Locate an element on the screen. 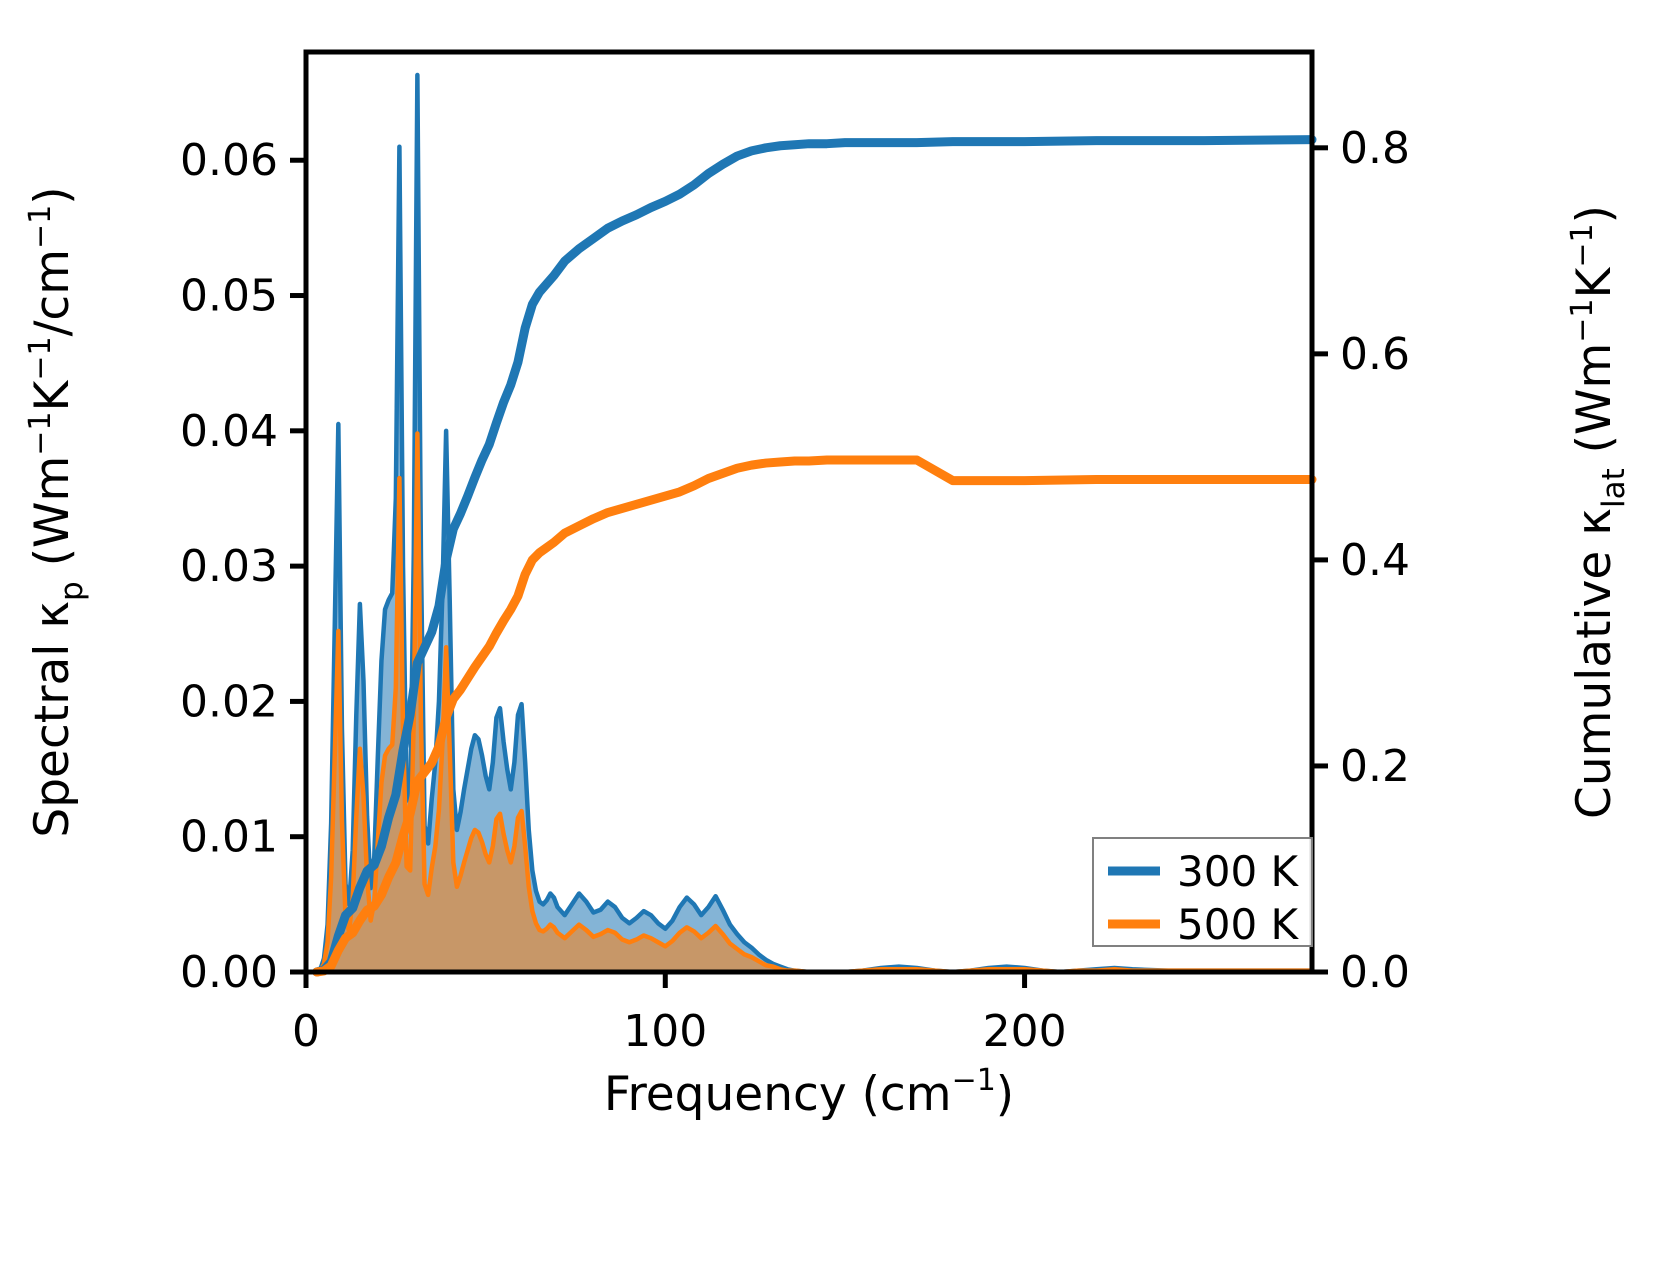 Image resolution: width=1679 pixels, height=1264 pixels. y-axis-label-right: Cumulative κlat (Wm−1K−1) is located at coordinates (1598, 512).